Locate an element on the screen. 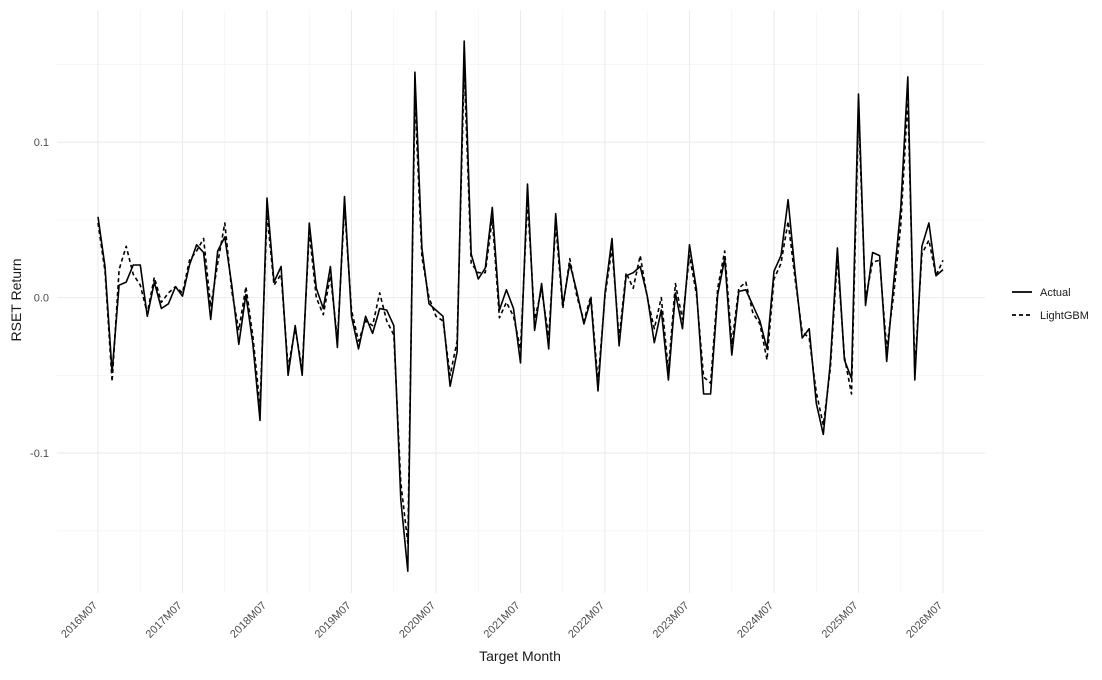 This screenshot has width=1102, height=680. x-tick-label: 2017M07 is located at coordinates (164, 620).